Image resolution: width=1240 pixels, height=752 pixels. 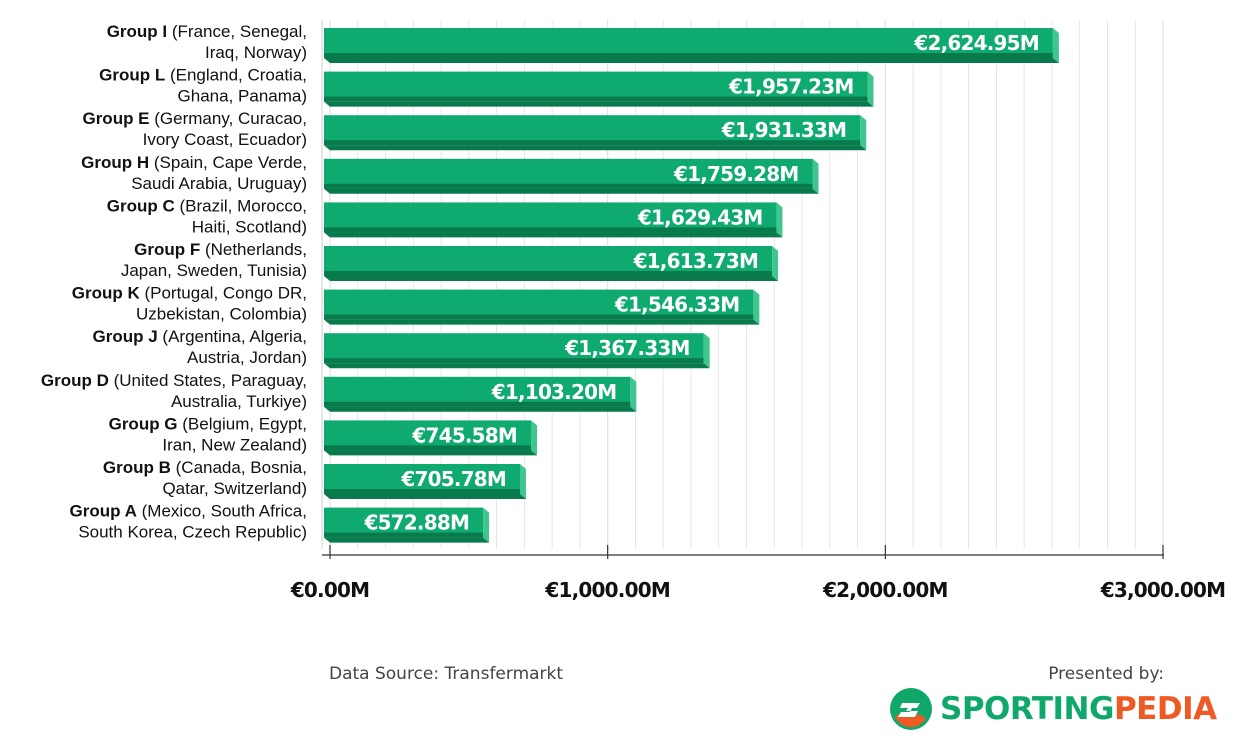 I want to click on brand-name-part1: SPORTING, so click(x=1027, y=709).